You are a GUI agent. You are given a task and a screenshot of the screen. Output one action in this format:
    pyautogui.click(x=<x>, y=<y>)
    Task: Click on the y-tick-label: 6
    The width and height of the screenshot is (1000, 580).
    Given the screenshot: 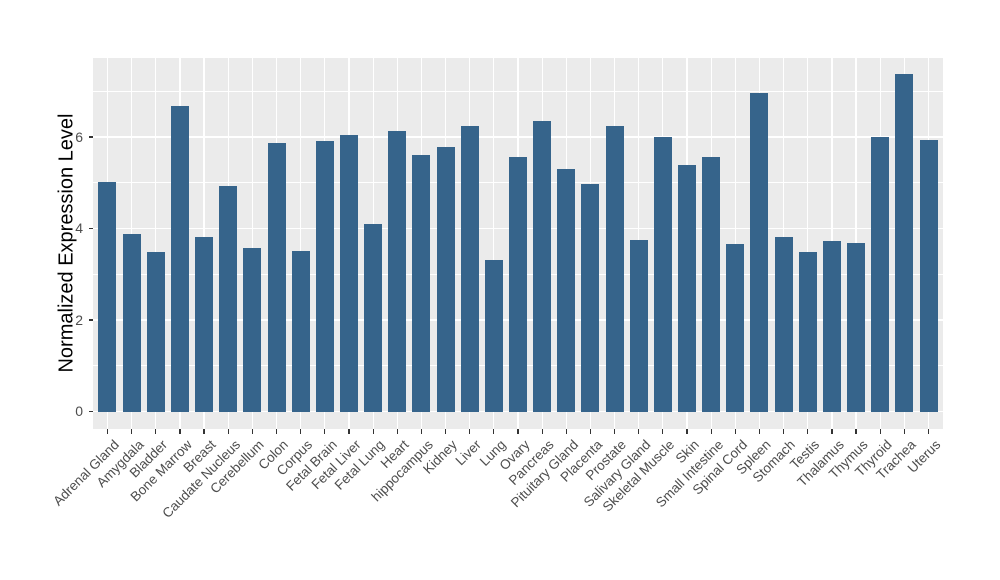 What is the action you would take?
    pyautogui.click(x=79, y=136)
    